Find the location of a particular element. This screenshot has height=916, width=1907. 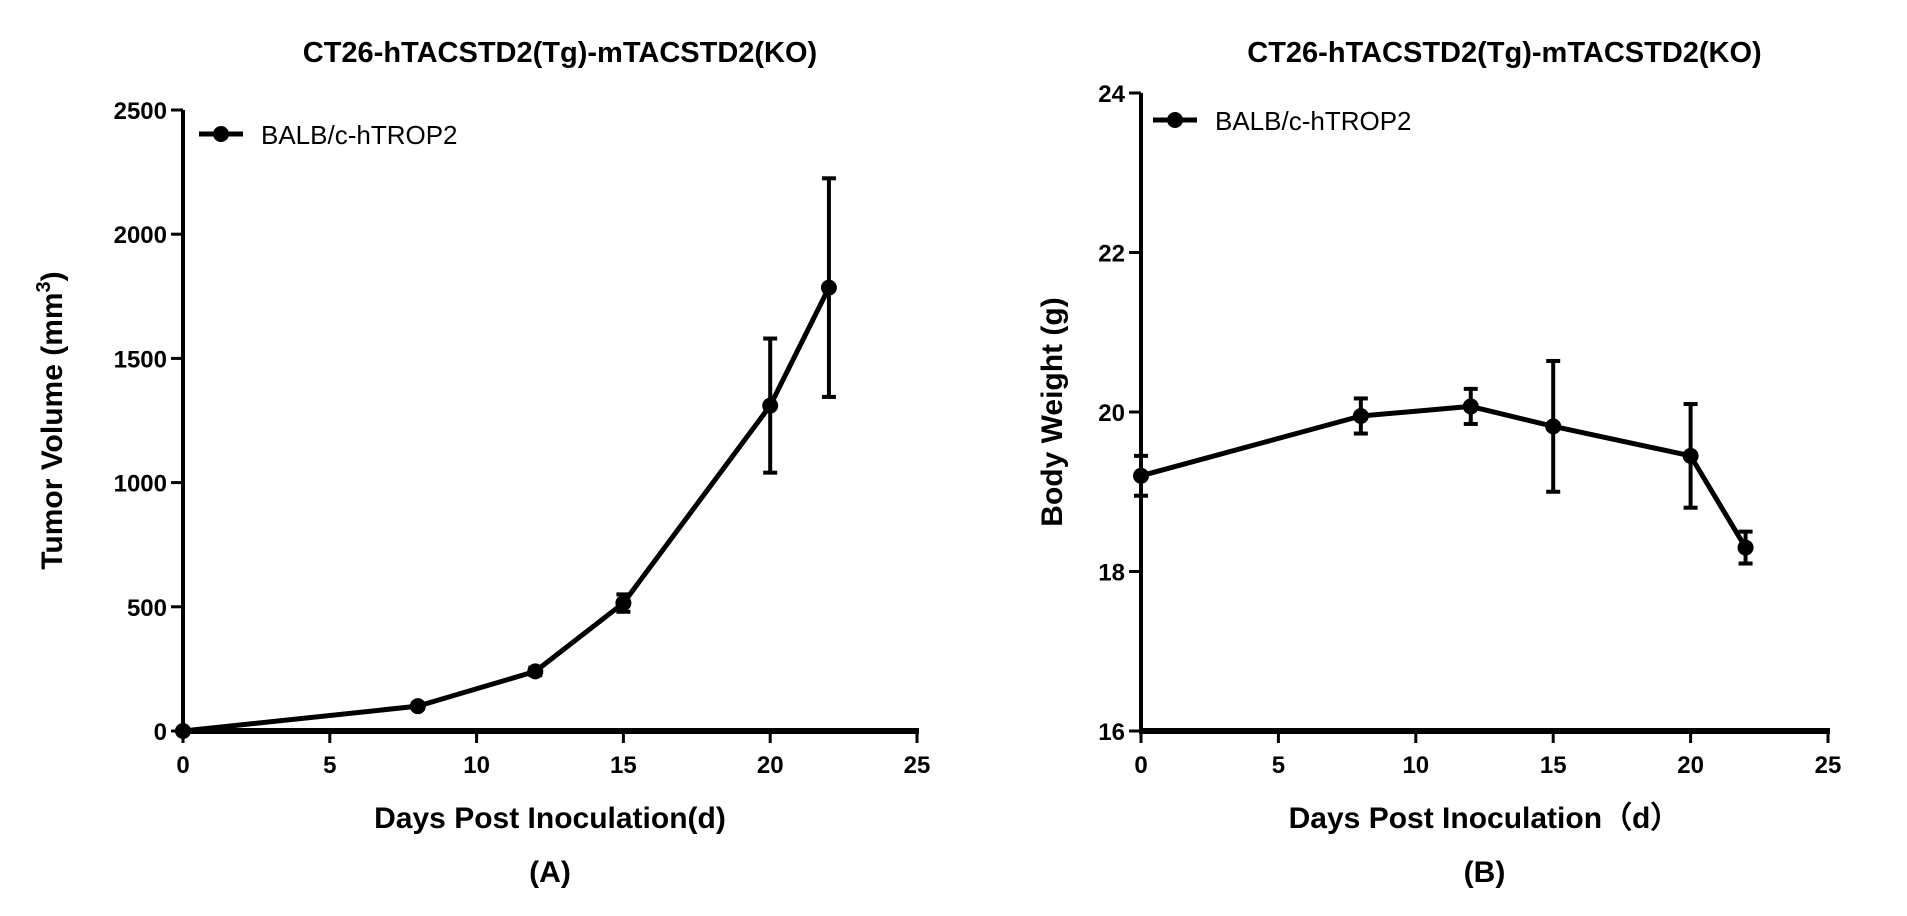

x-axis-label: Days Post Inoculation(d) is located at coordinates (550, 818).